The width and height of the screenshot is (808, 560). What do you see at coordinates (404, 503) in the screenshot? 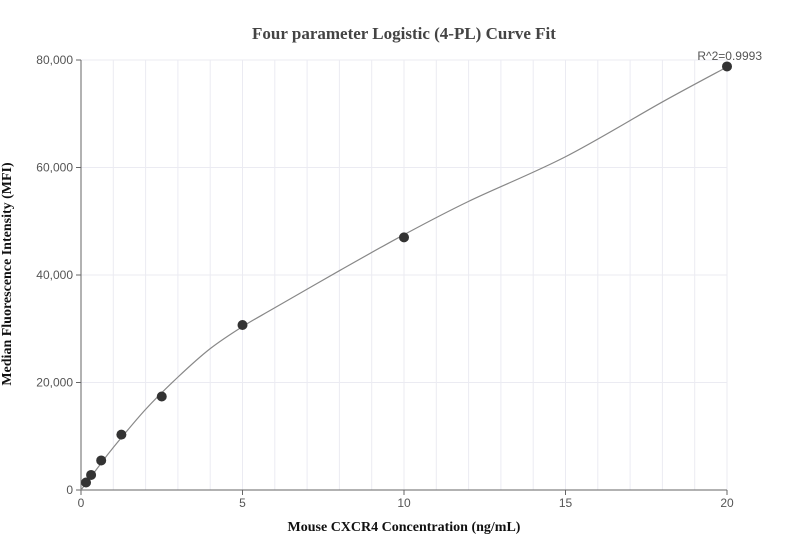
I see `x-tick-label: 10` at bounding box center [404, 503].